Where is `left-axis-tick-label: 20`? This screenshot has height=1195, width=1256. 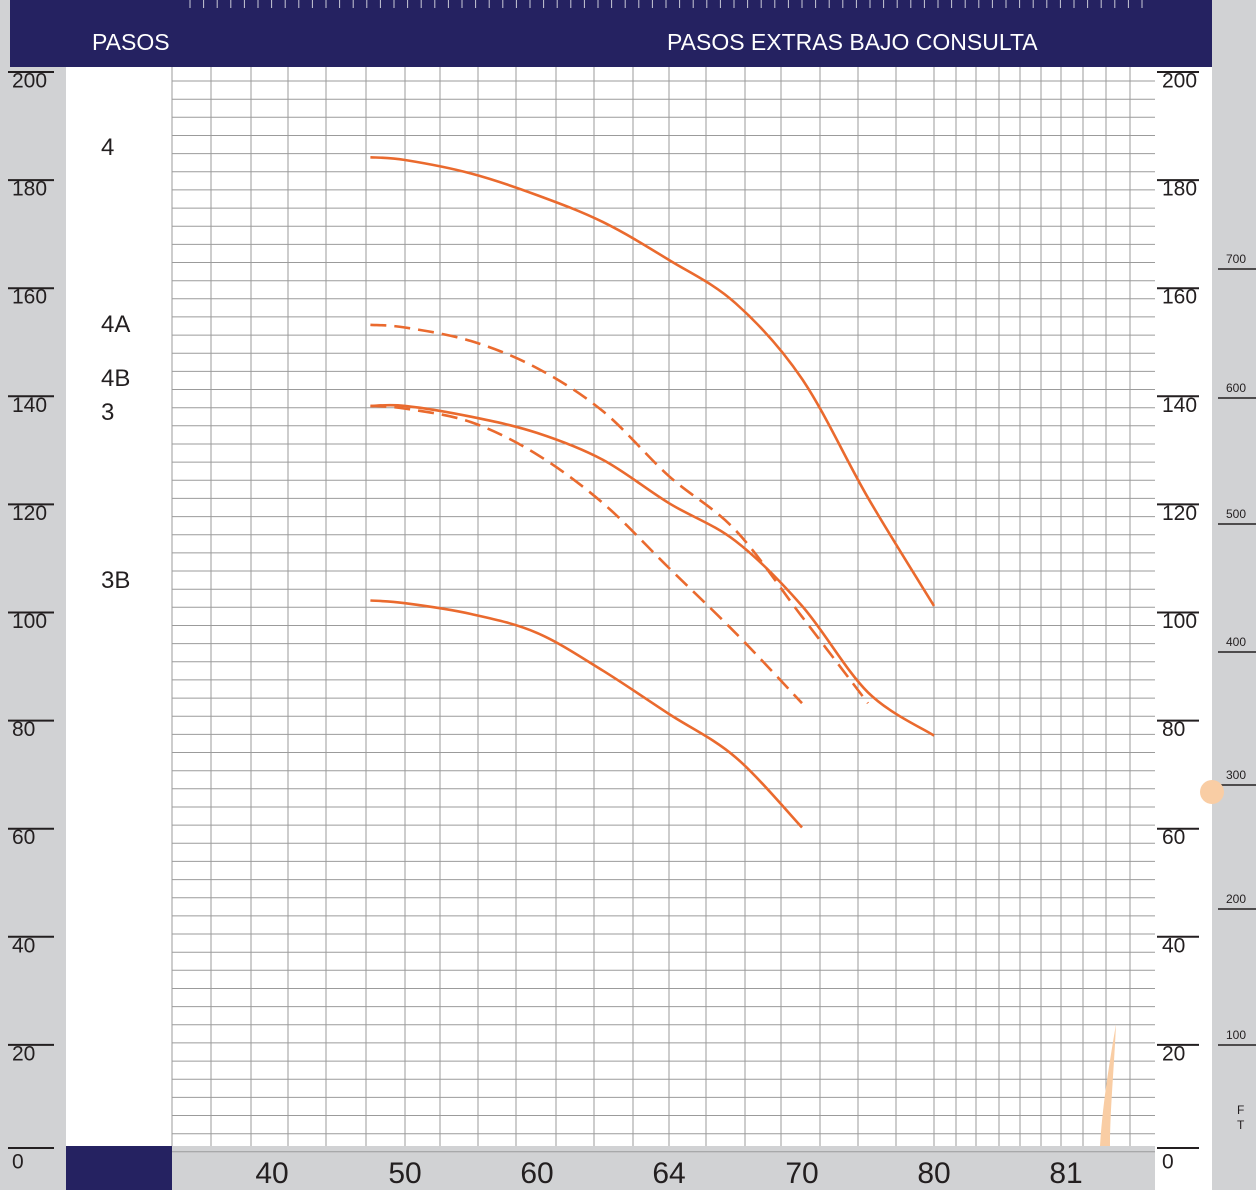
left-axis-tick-label: 20 is located at coordinates (23, 1053).